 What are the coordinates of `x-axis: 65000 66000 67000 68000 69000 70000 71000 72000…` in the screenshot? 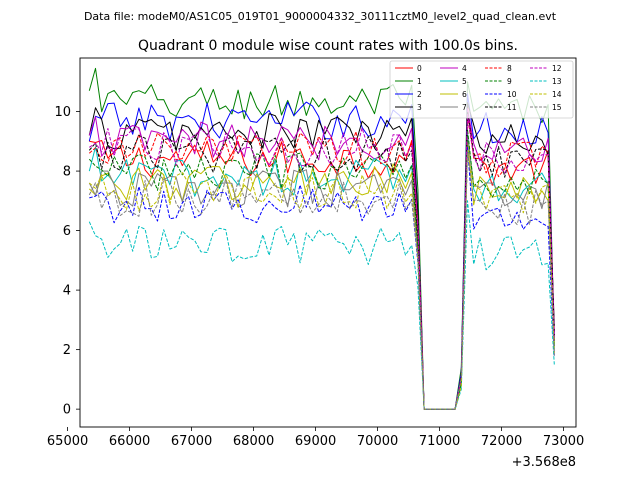 It's located at (315, 438).